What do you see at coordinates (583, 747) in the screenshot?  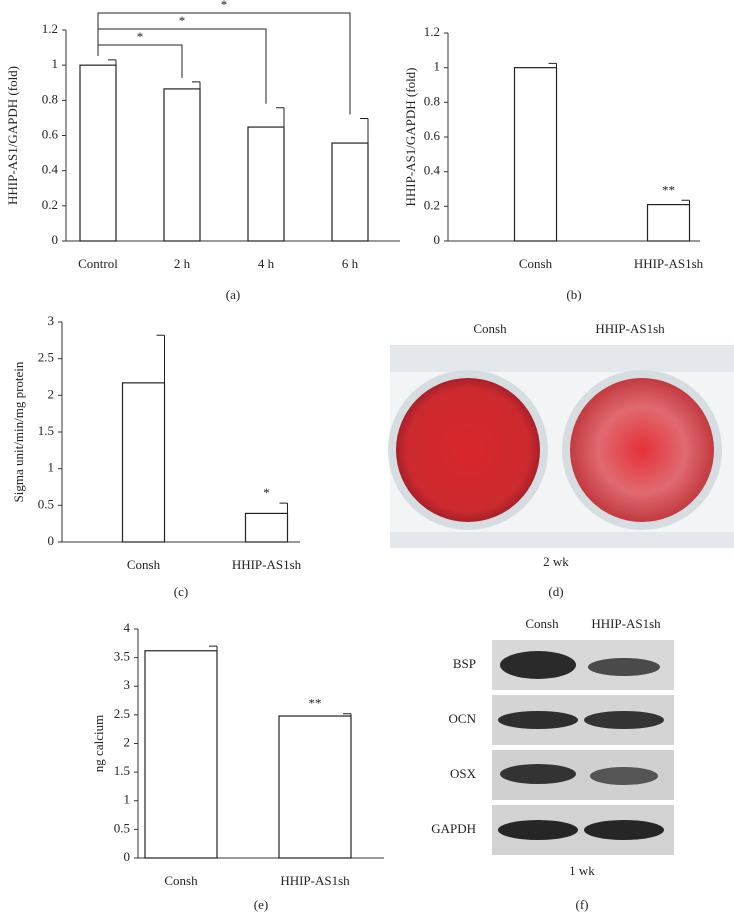 I see `western-blot` at bounding box center [583, 747].